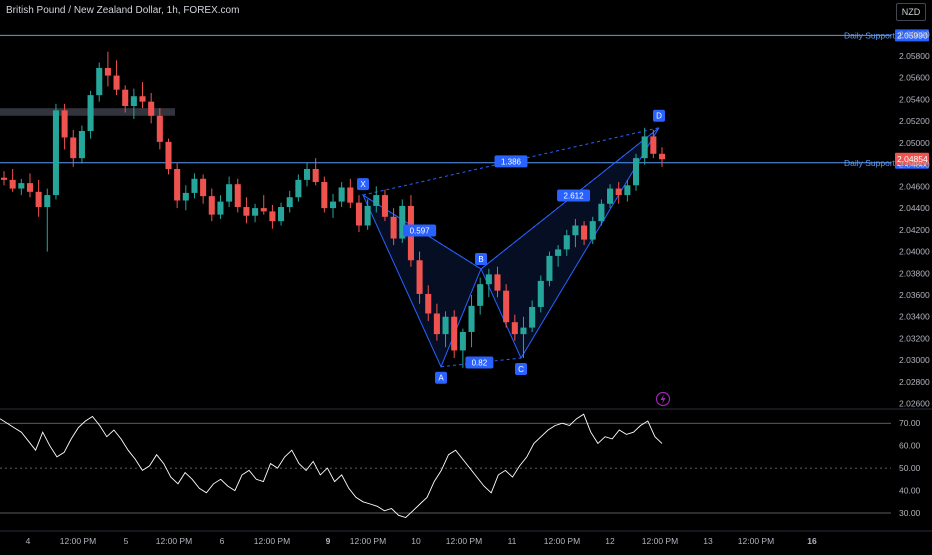  Describe the element at coordinates (708, 541) in the screenshot. I see `x-tick-label: 13` at that location.